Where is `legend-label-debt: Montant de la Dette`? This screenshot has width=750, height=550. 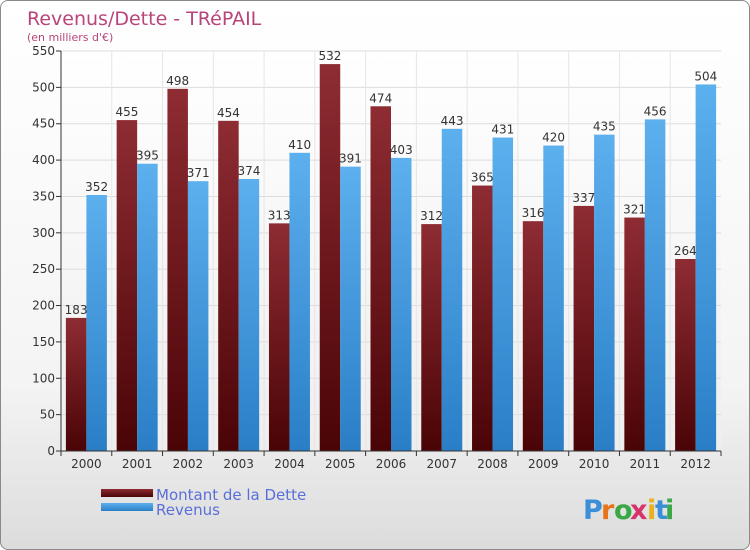 legend-label-debt: Montant de la Dette is located at coordinates (231, 495).